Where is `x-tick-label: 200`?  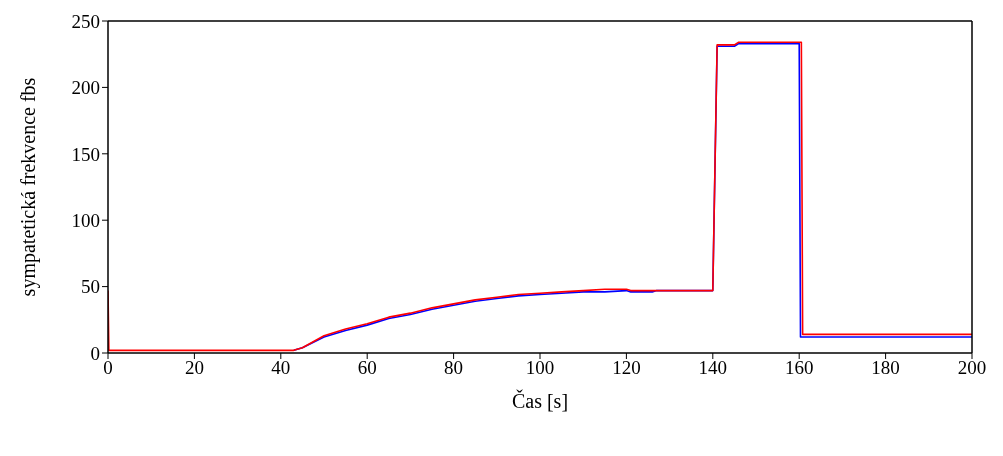 x-tick-label: 200 is located at coordinates (972, 368).